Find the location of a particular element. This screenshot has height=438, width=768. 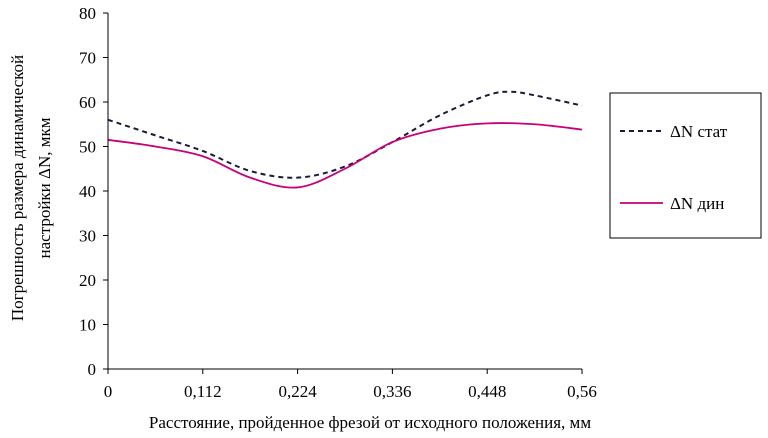

legend-box is located at coordinates (685, 165).